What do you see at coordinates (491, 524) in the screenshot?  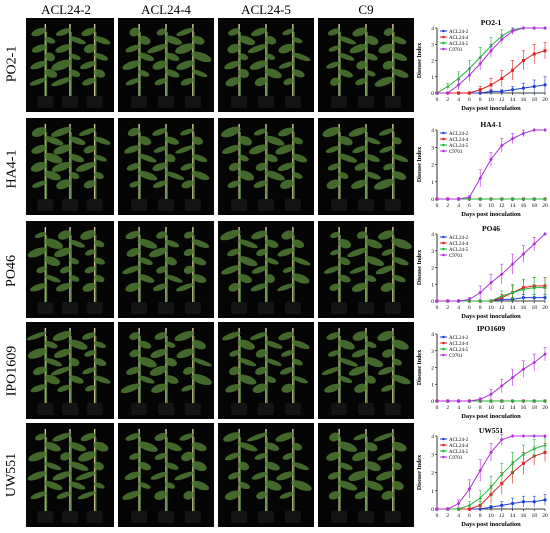 I see `x-axis-label: Days post inoculation` at bounding box center [491, 524].